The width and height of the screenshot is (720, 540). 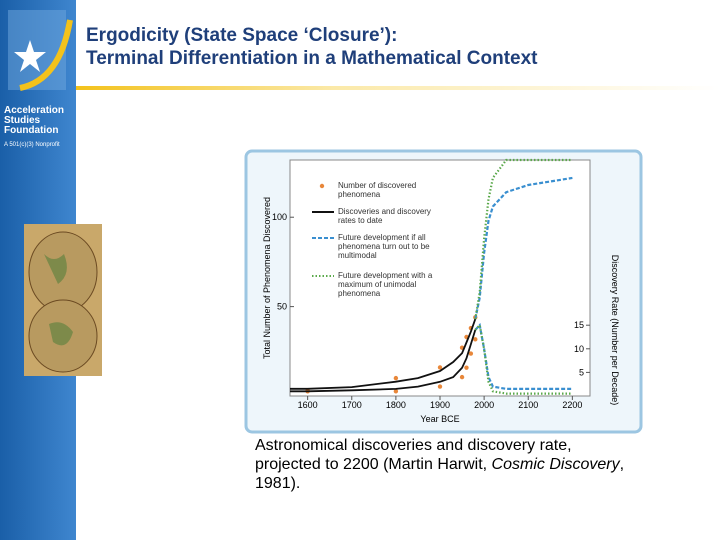 What do you see at coordinates (615, 330) in the screenshot?
I see `y2-axis-label: Discovery Rate (Number per Decade)` at bounding box center [615, 330].